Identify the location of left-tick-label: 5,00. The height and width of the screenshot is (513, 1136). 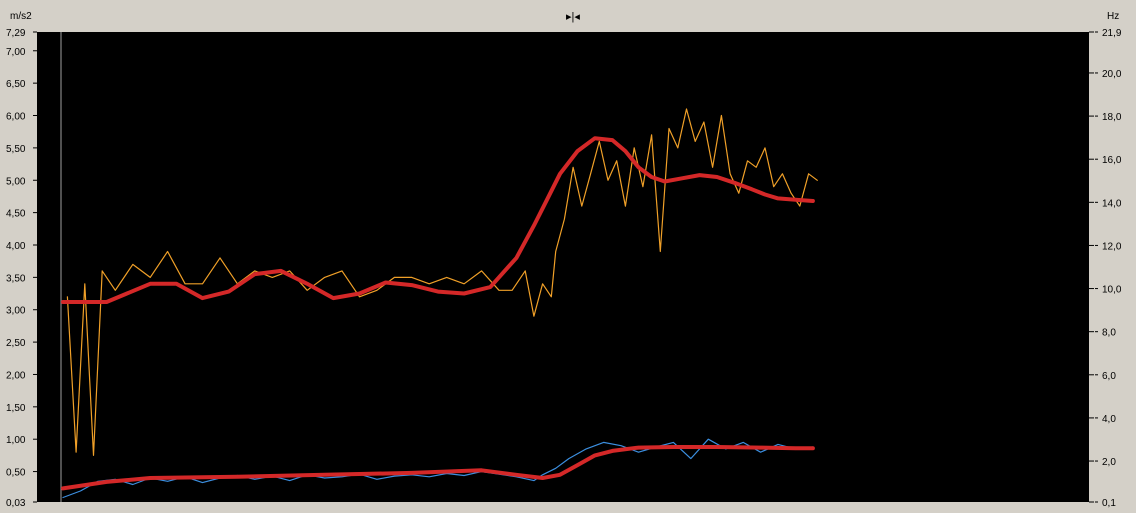
(16, 181).